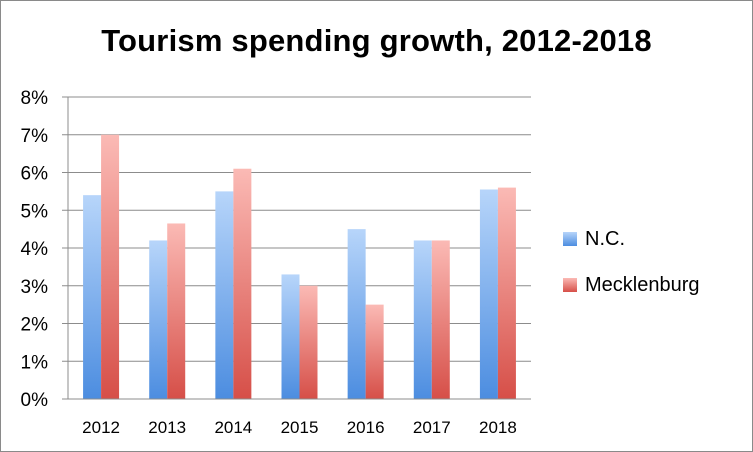 The height and width of the screenshot is (452, 753). Describe the element at coordinates (356, 314) in the screenshot. I see `bar-n-c-2016` at that location.